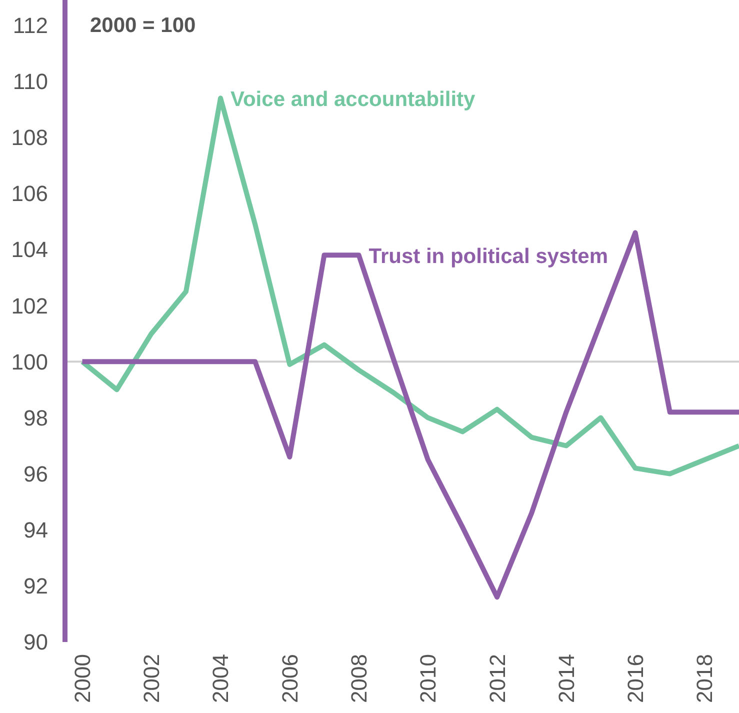 Image resolution: width=739 pixels, height=713 pixels. Describe the element at coordinates (497, 678) in the screenshot. I see `x-tick-label: 2012` at that location.